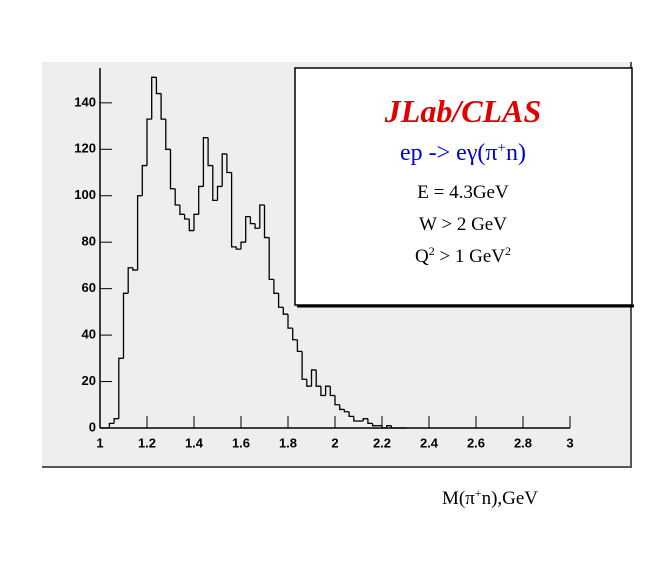  I want to click on x-tick-label: 3, so click(569, 442).